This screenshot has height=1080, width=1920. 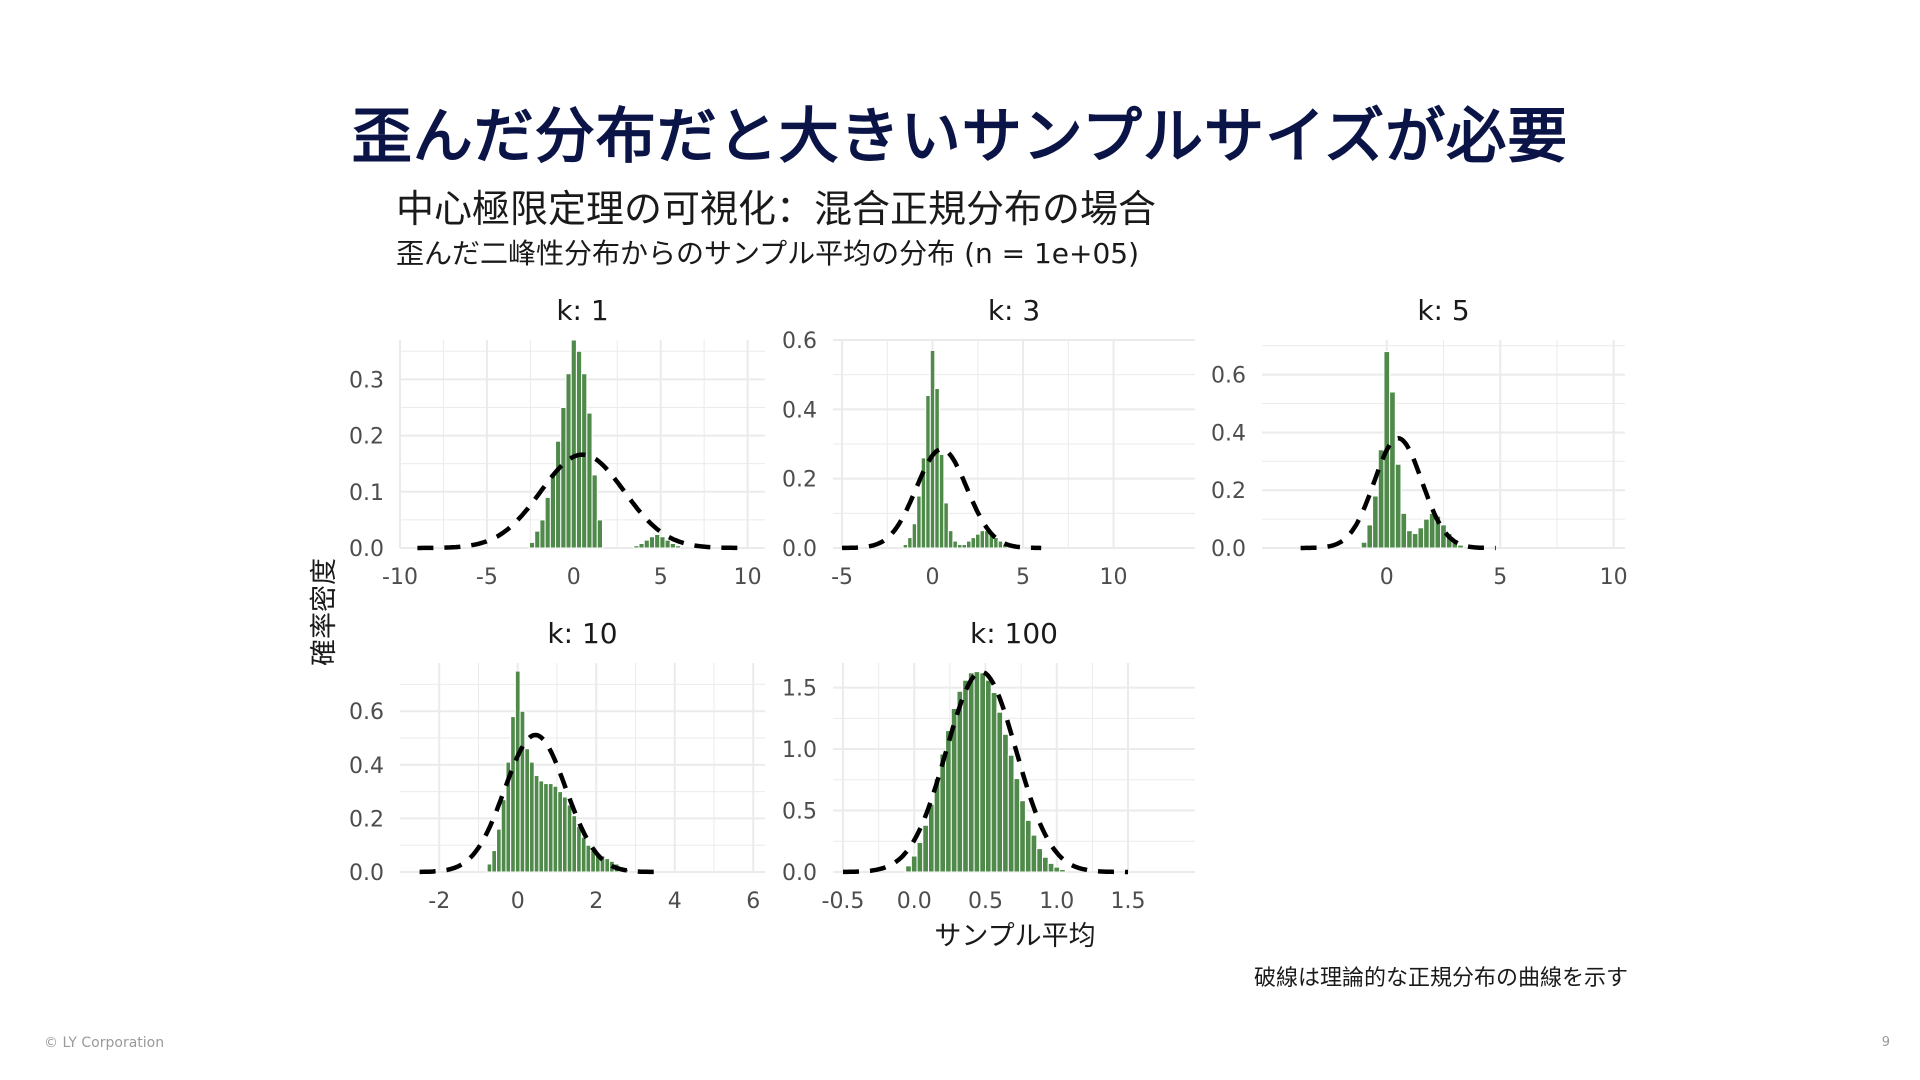 What do you see at coordinates (1014, 936) in the screenshot?
I see `x-axis-title: サンプル平均` at bounding box center [1014, 936].